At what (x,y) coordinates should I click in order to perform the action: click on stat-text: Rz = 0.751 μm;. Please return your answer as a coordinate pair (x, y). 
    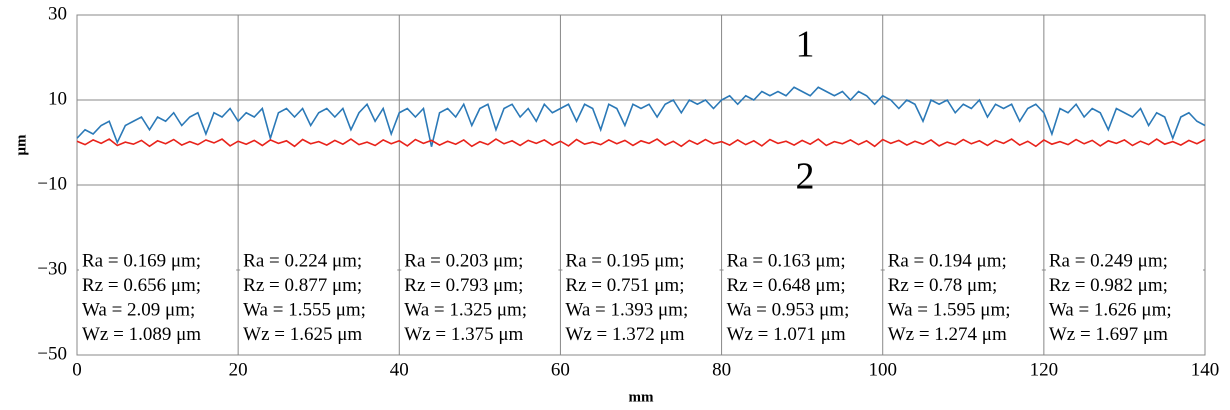
    Looking at the image, I should click on (624, 285).